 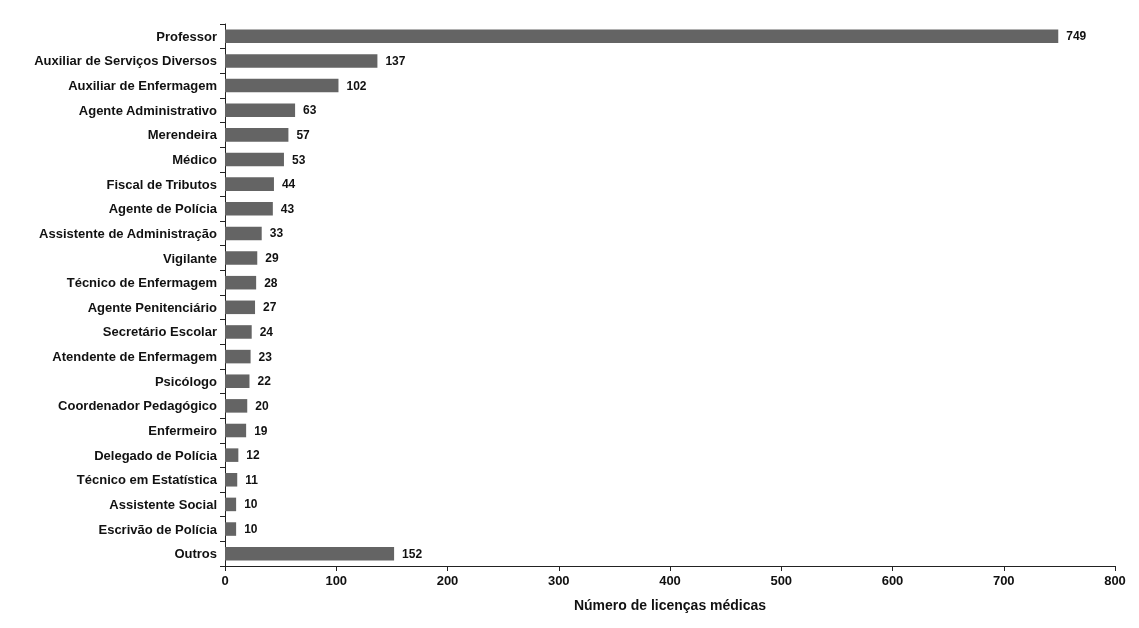 I want to click on y-tick-label: Professor, so click(x=186, y=36).